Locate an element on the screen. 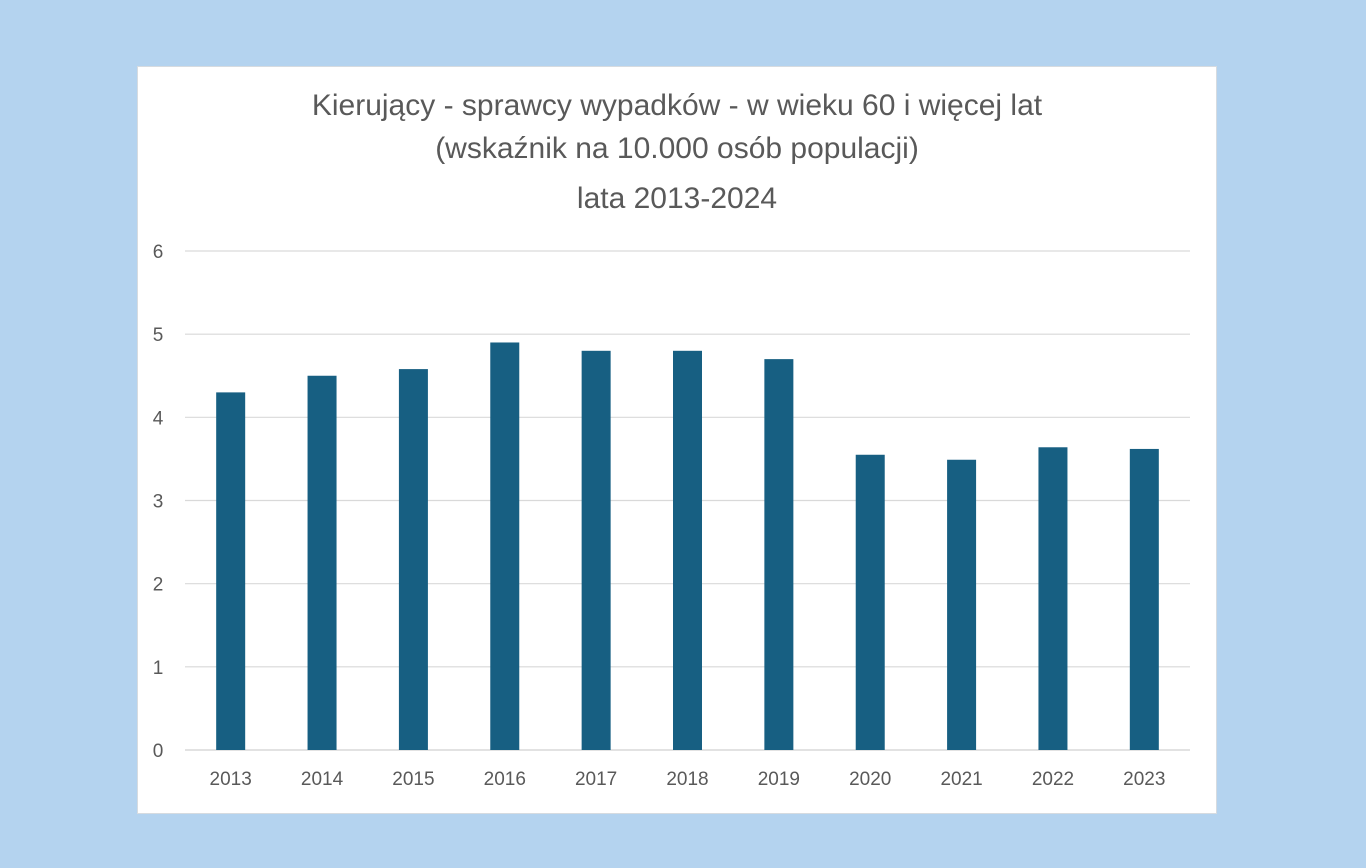  bar-2019 is located at coordinates (779, 554).